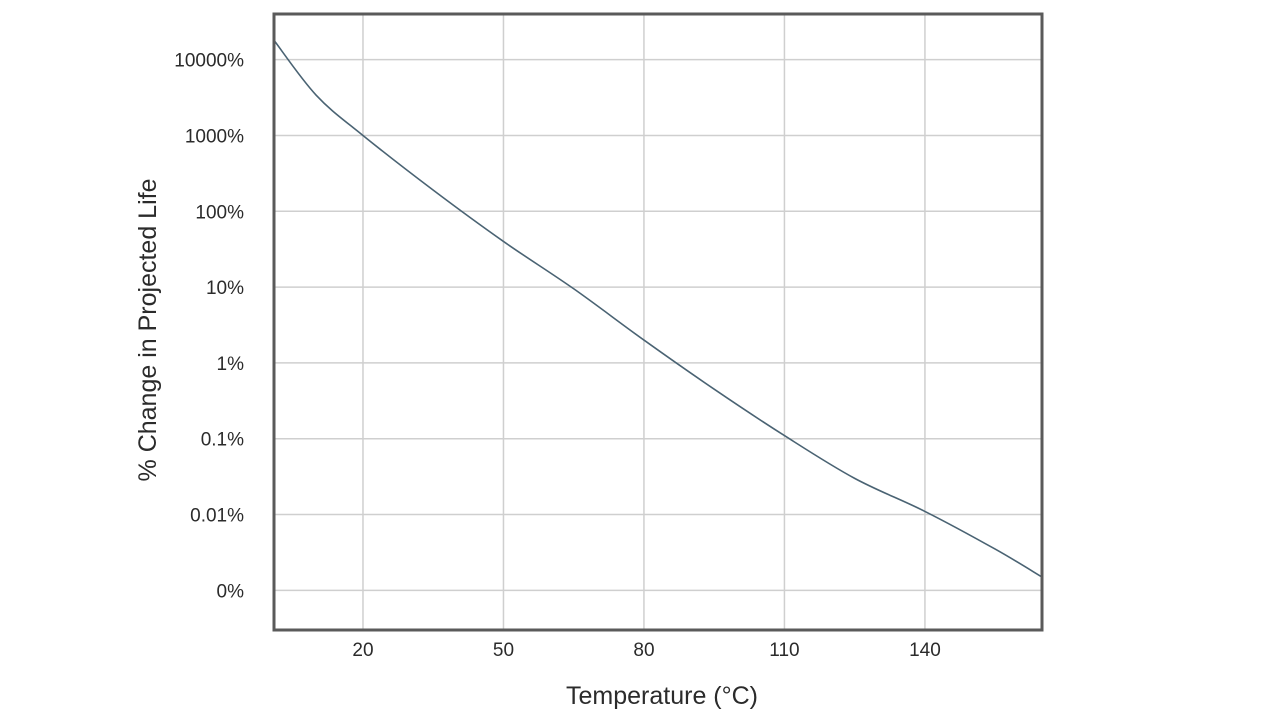 The image size is (1280, 722). Describe the element at coordinates (925, 650) in the screenshot. I see `x-tick-label: 140` at that location.